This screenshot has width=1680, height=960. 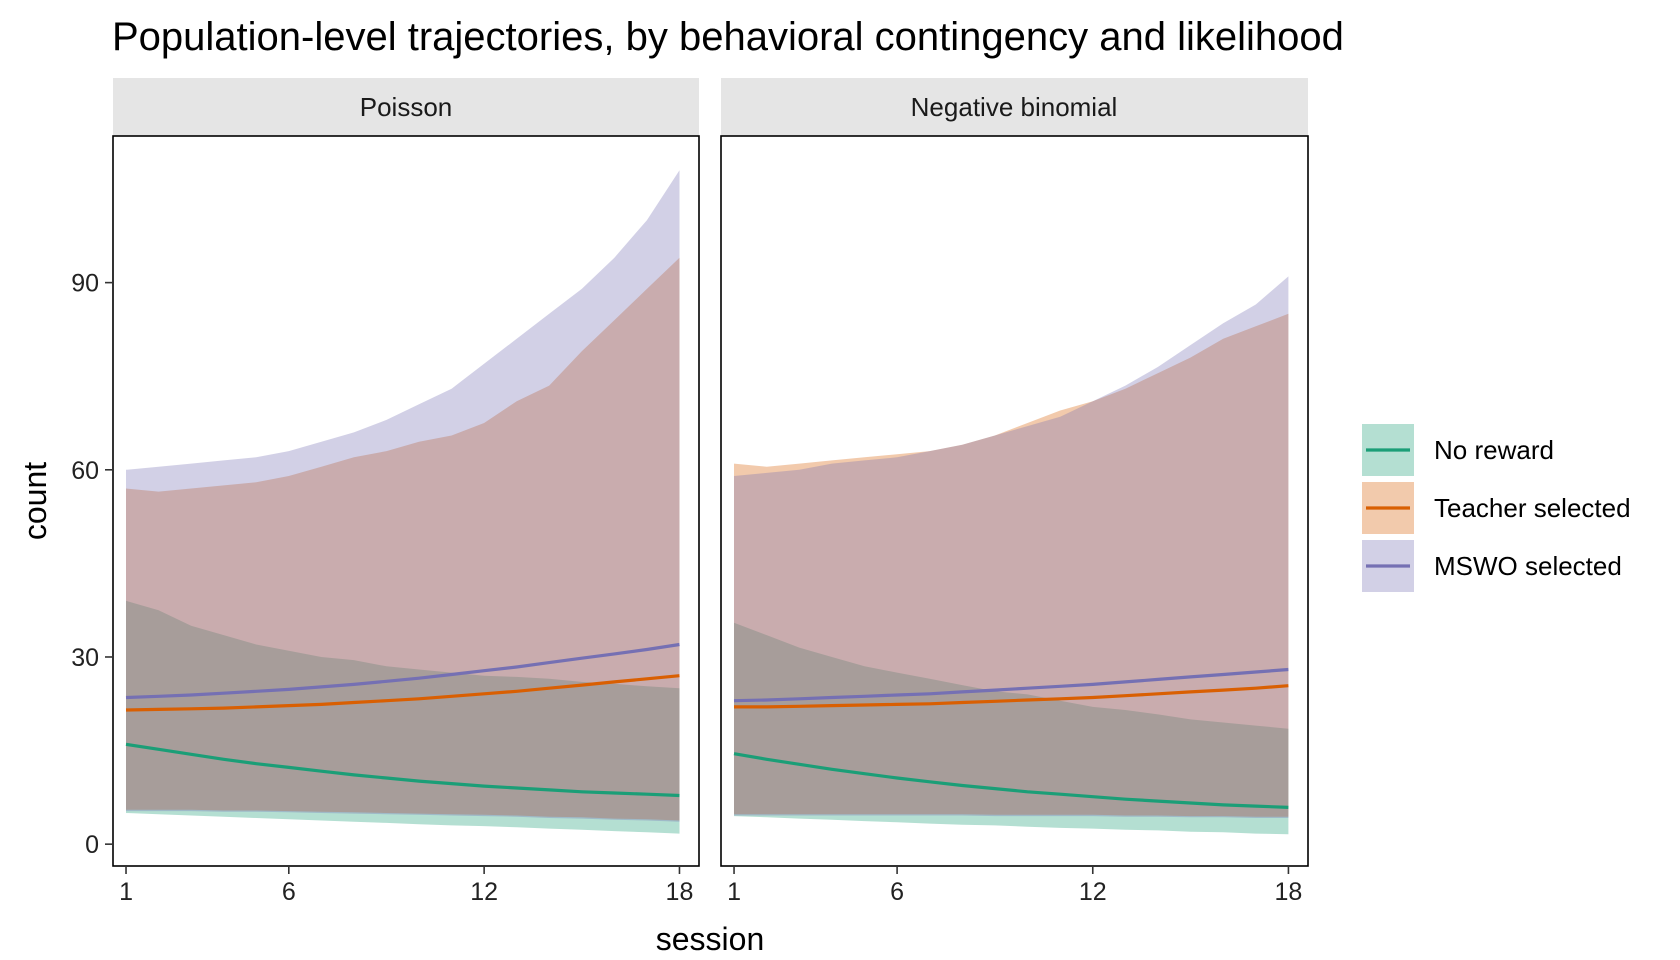 I want to click on legend: No reward Teacher selected MSWO selected, so click(x=1496, y=508).